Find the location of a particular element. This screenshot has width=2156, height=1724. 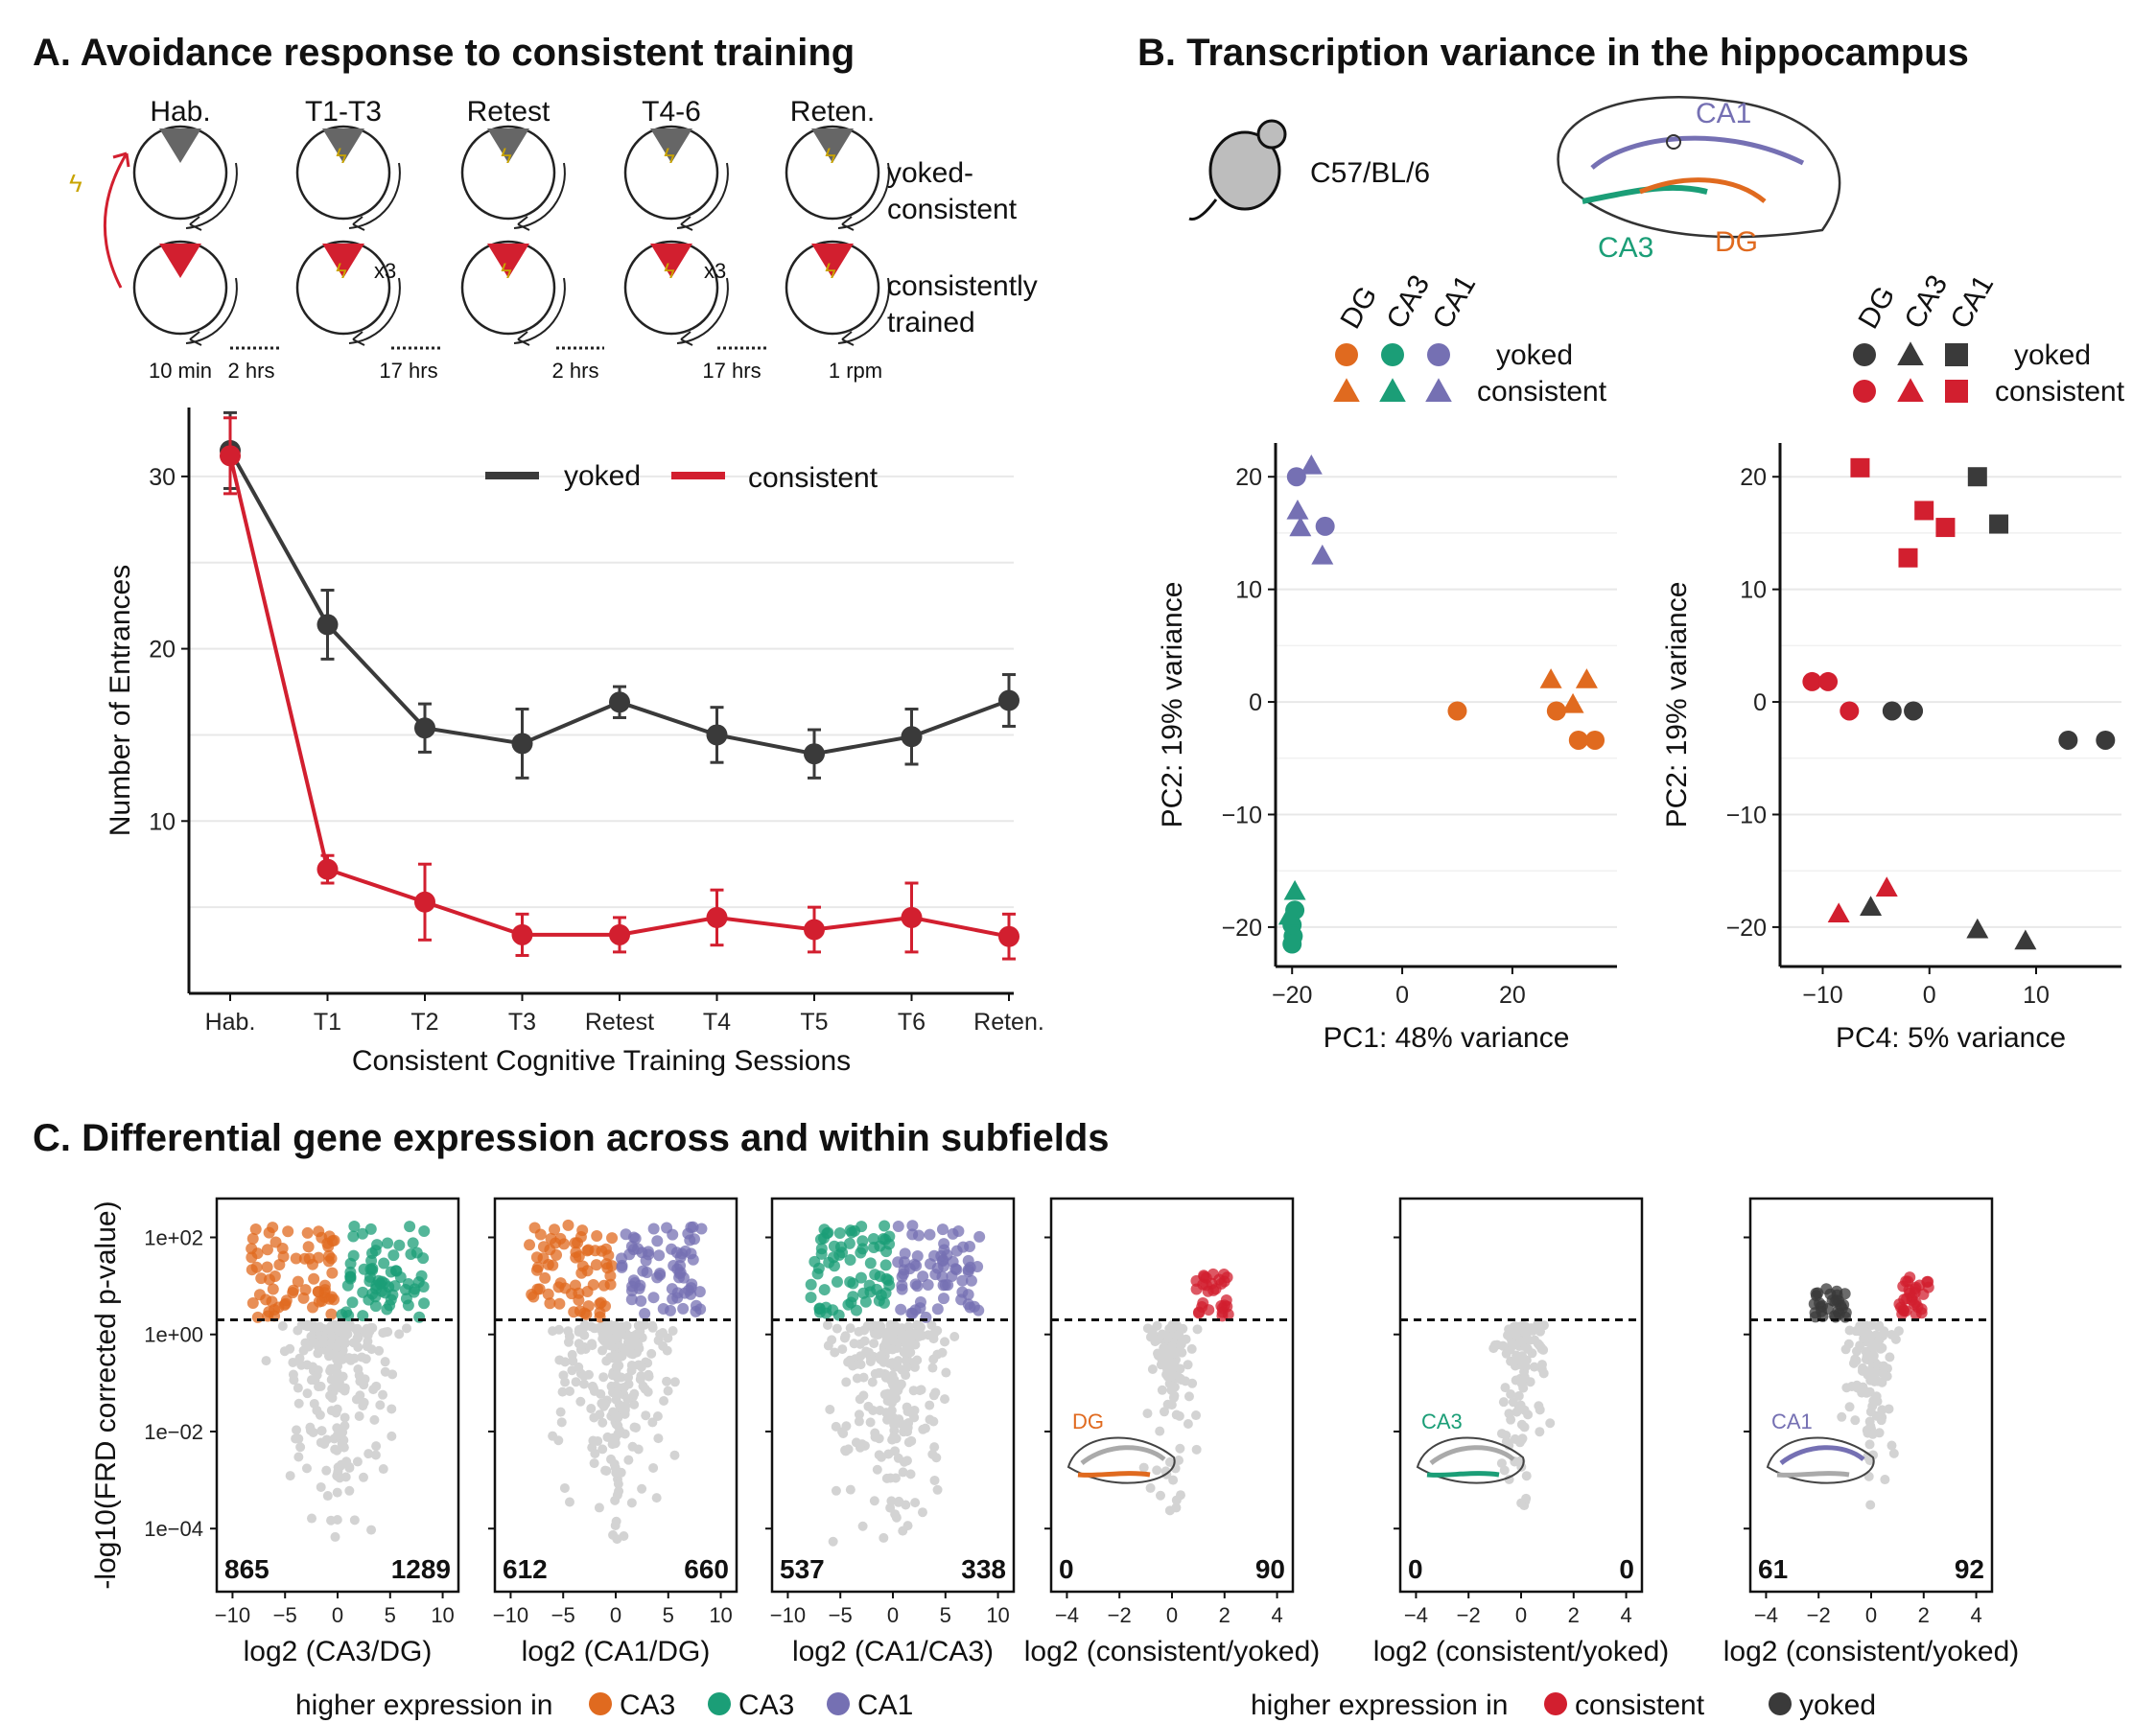

count-left: 61 is located at coordinates (1773, 1569).